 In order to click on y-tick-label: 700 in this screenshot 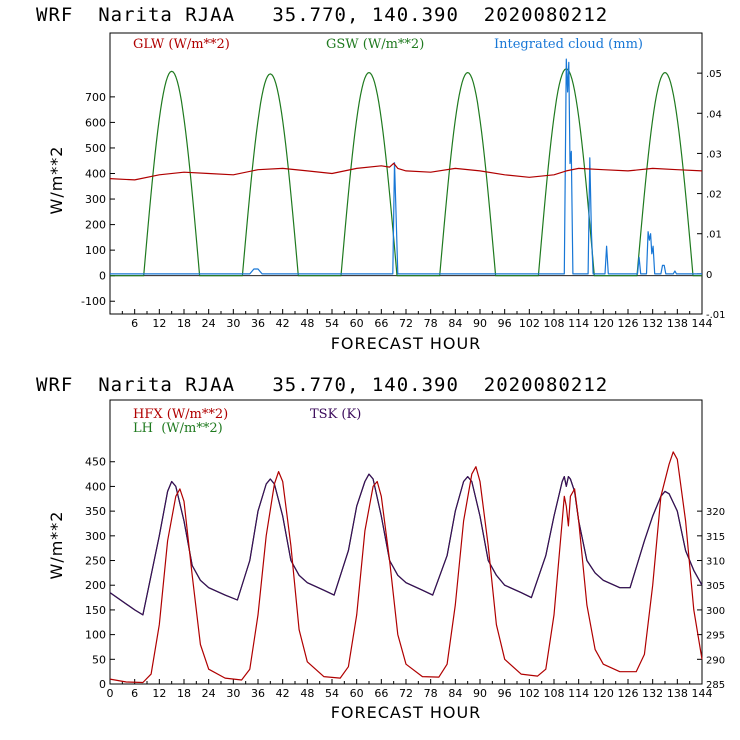, I will do `click(95, 97)`.